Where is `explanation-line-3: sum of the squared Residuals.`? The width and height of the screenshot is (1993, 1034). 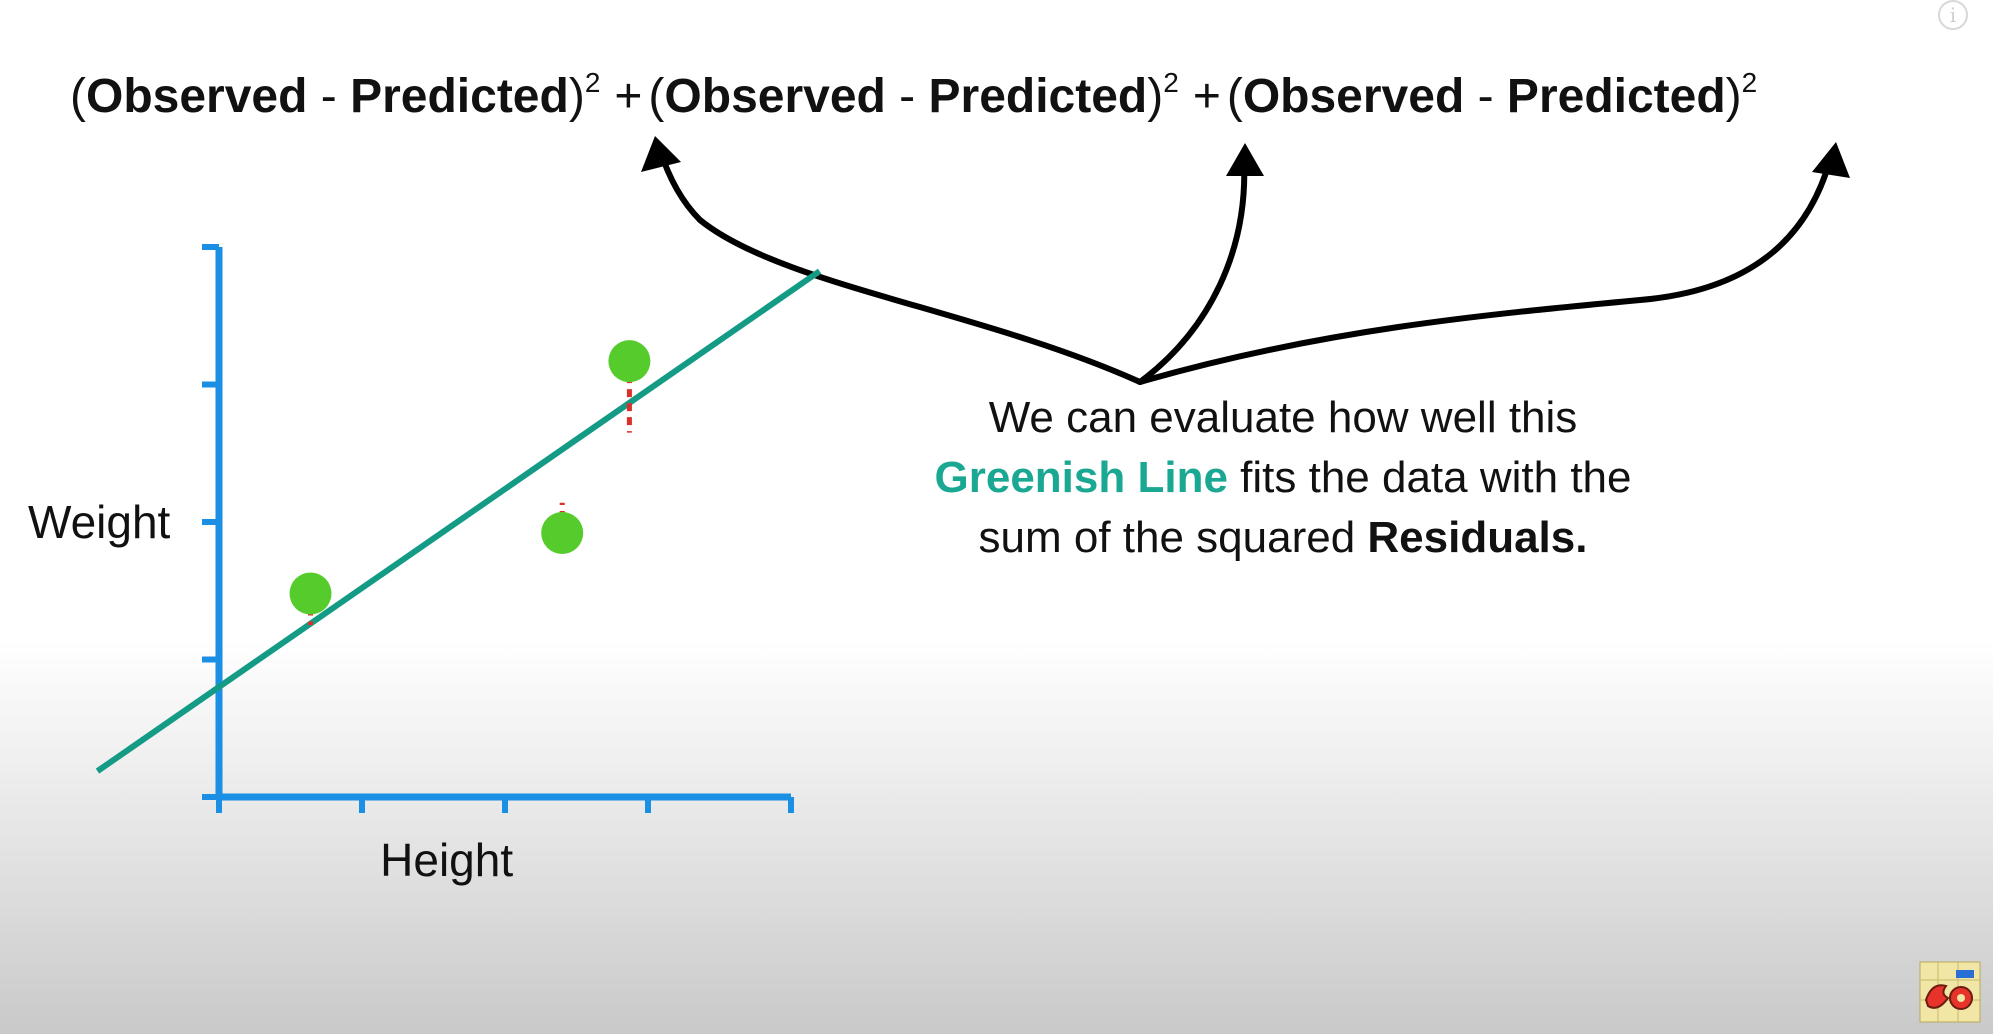 explanation-line-3: sum of the squared Residuals. is located at coordinates (1283, 537).